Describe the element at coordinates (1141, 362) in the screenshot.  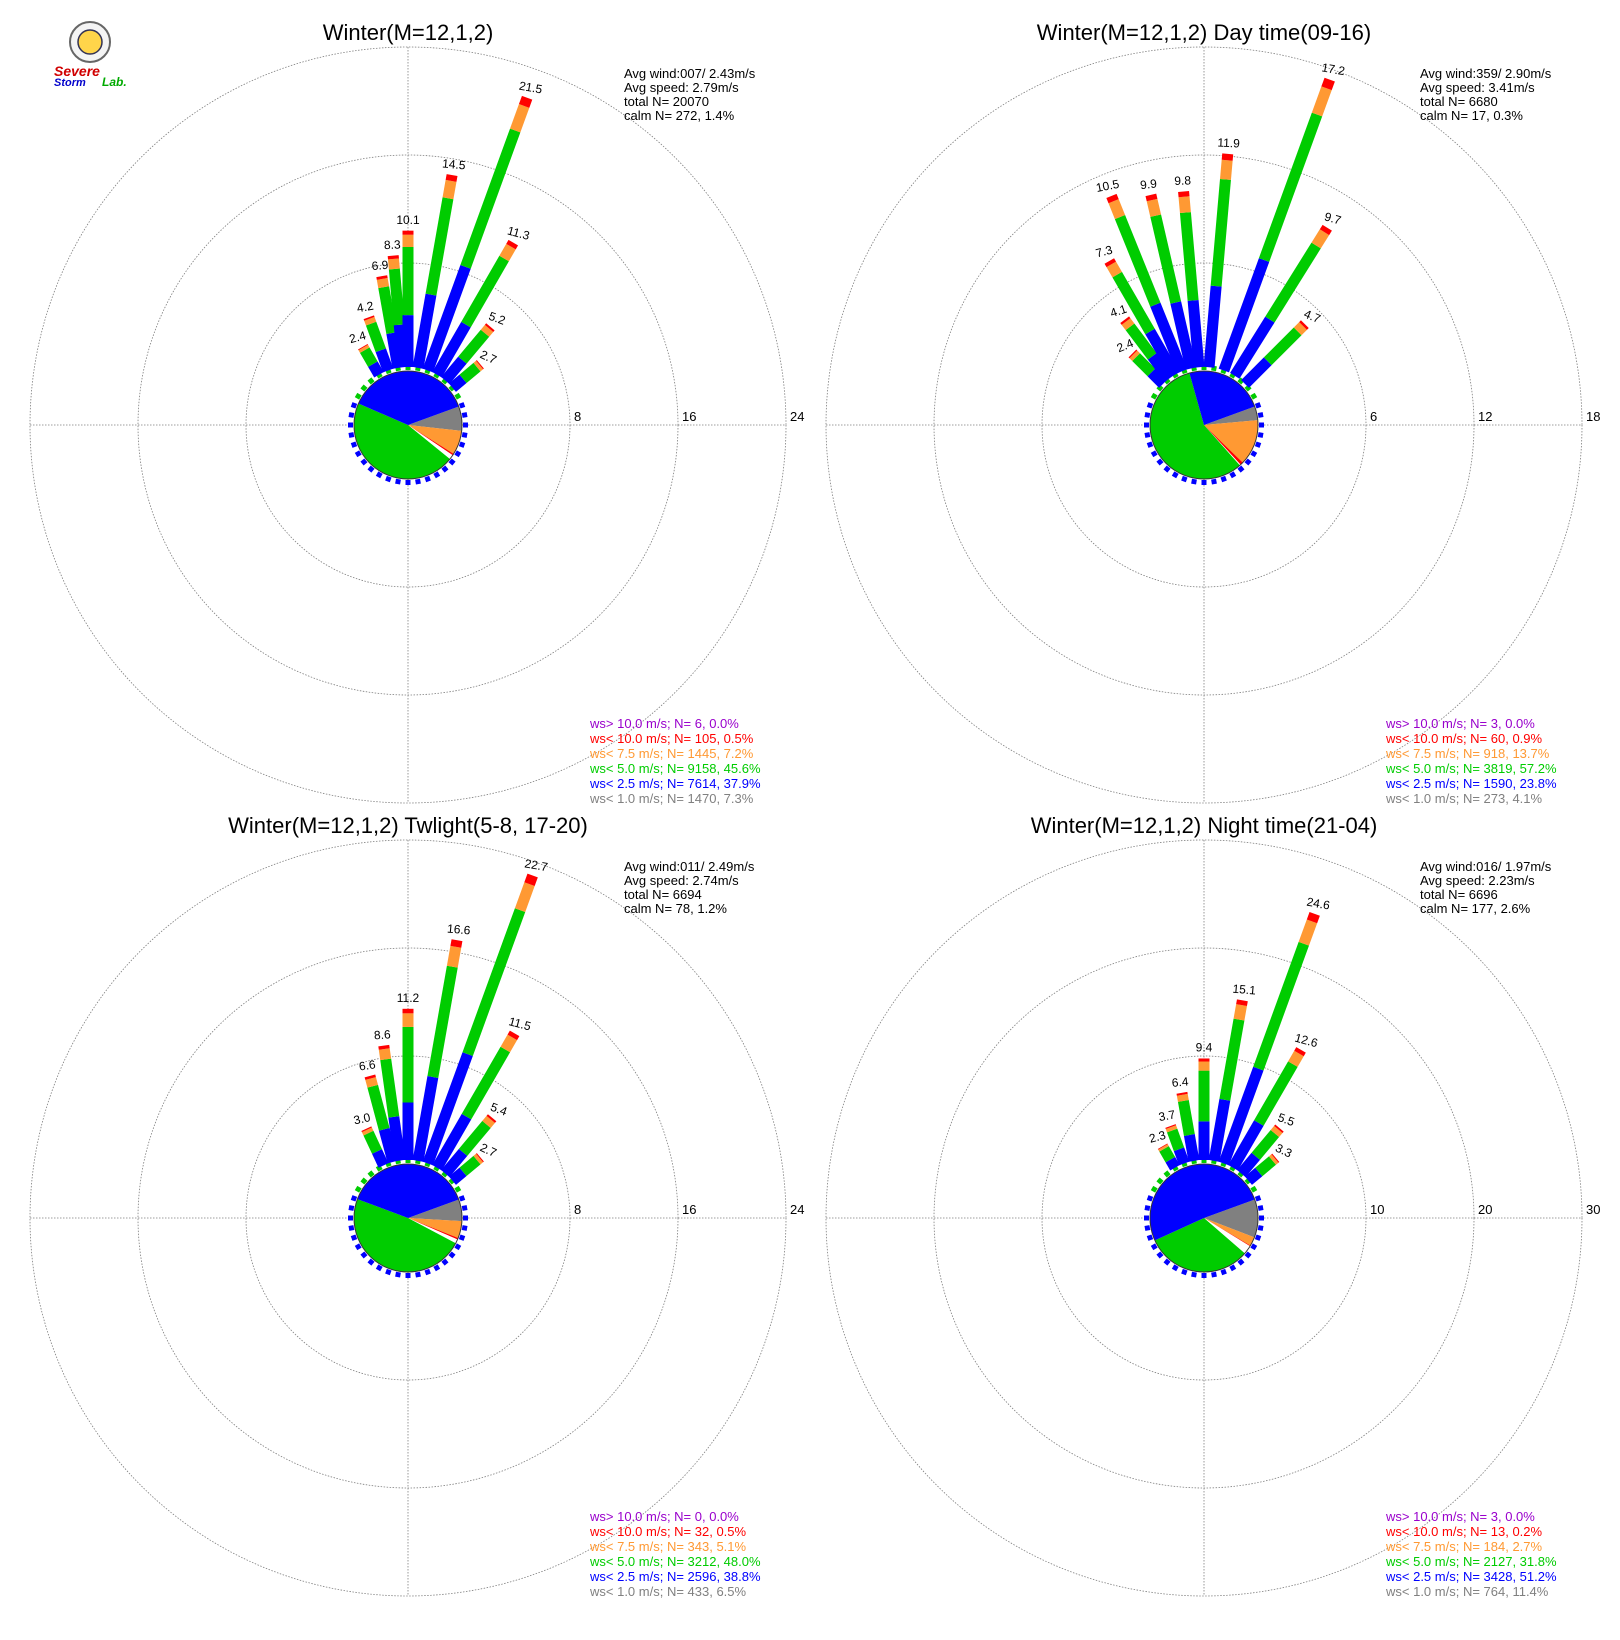
I see `bar-dir-315: 2.4` at that location.